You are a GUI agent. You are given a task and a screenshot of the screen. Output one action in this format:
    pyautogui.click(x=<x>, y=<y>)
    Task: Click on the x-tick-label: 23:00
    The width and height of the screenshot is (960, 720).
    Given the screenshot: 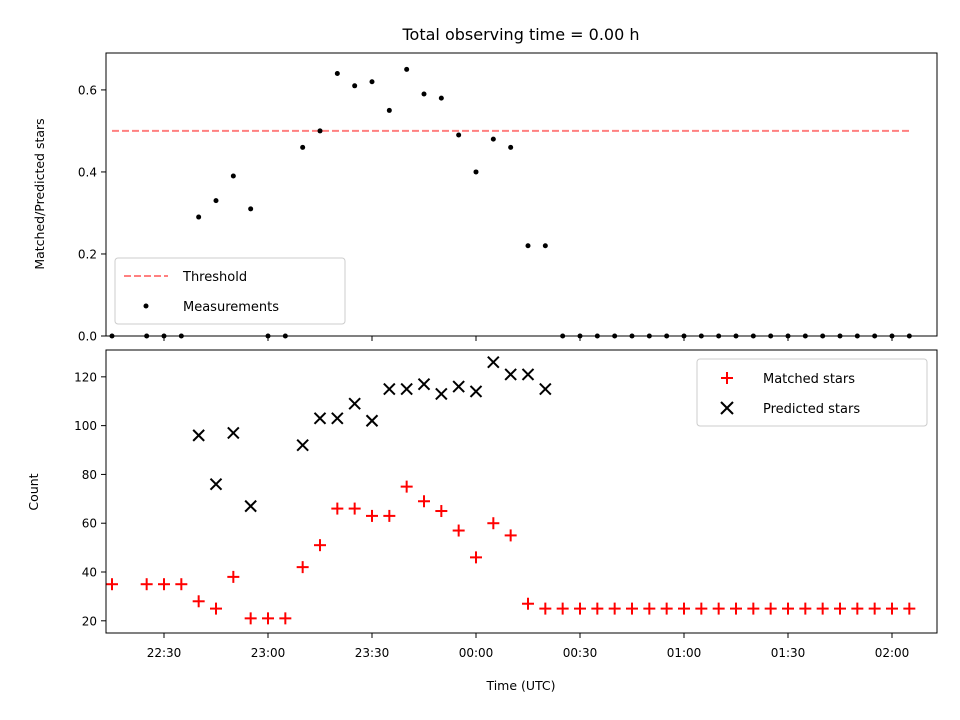 What is the action you would take?
    pyautogui.click(x=268, y=653)
    